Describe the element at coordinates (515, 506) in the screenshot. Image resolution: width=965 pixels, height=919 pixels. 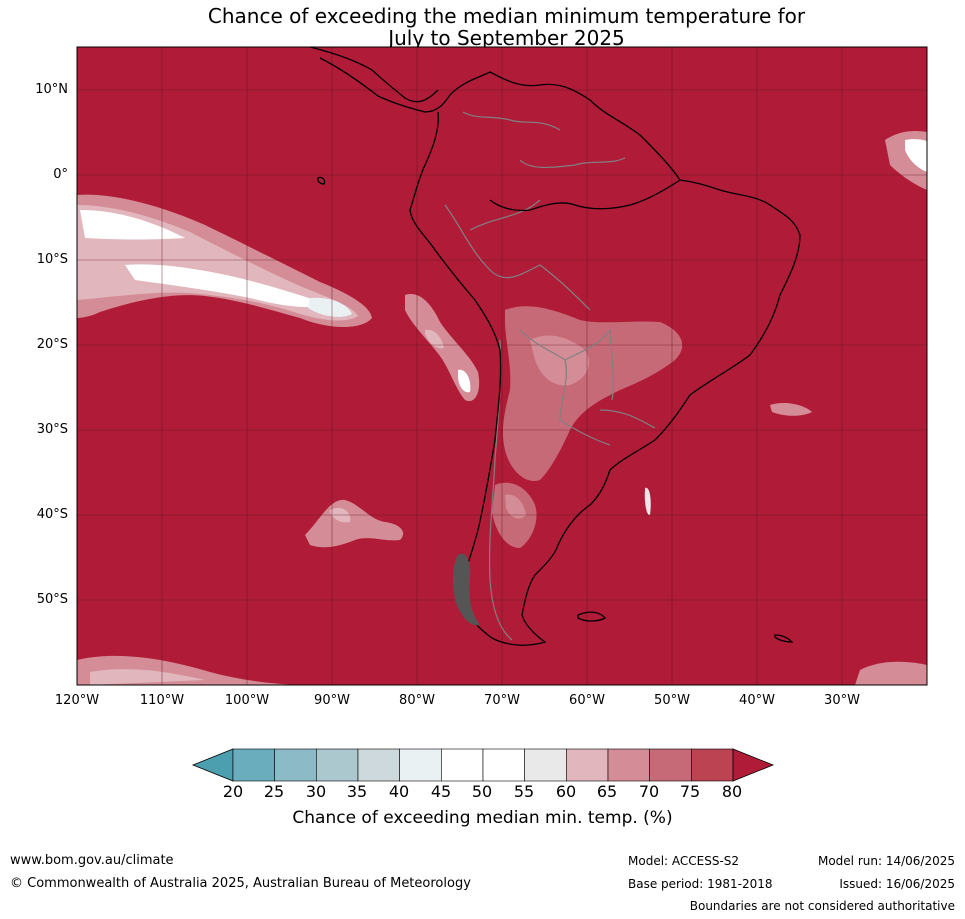
I see `patagonia-patch-inner` at that location.